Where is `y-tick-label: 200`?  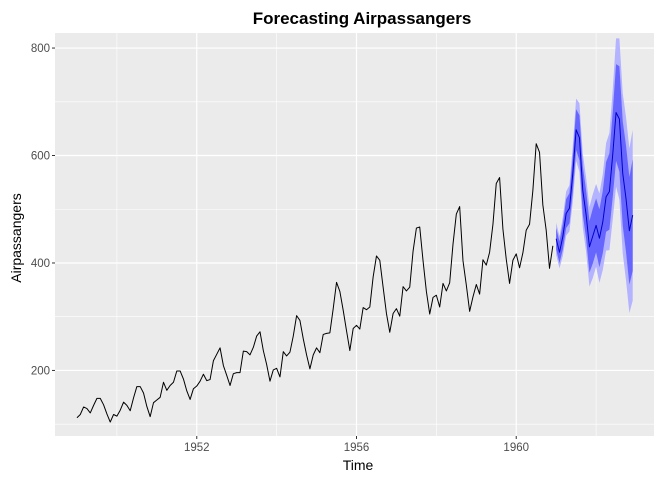 y-tick-label: 200 is located at coordinates (40, 371).